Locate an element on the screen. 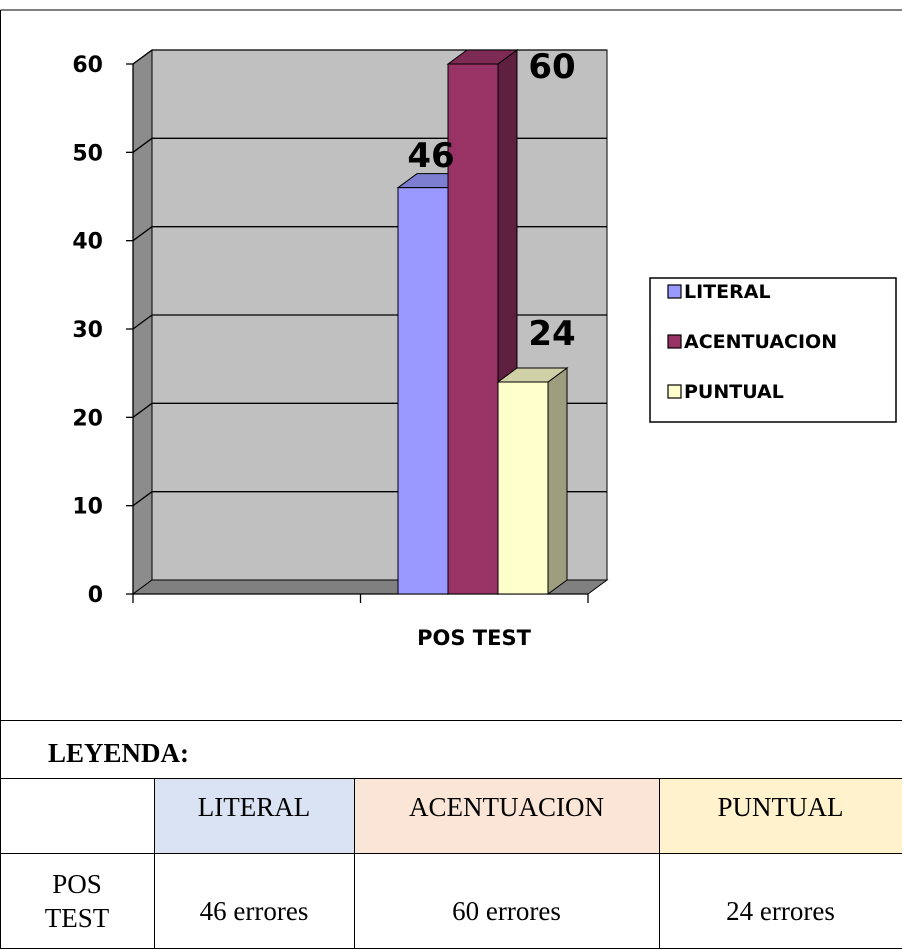 This screenshot has height=949, width=902. data-label: 60 is located at coordinates (551, 67).